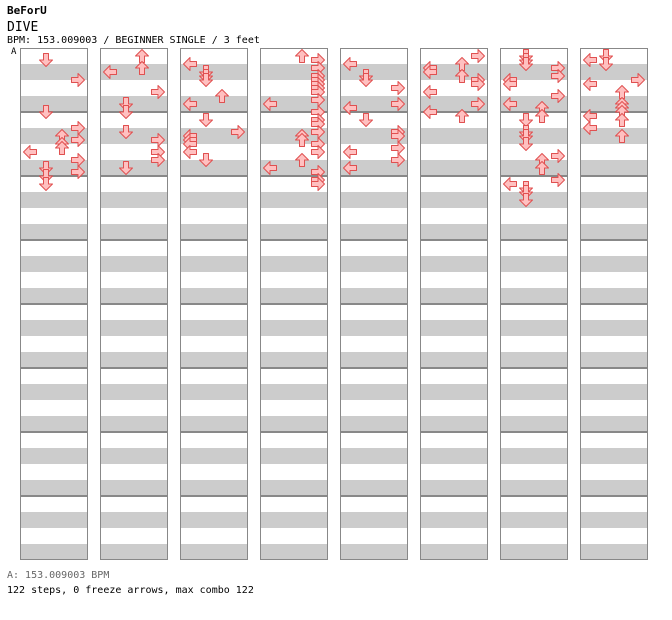  What do you see at coordinates (622, 120) in the screenshot?
I see `arrow-up-icon` at bounding box center [622, 120].